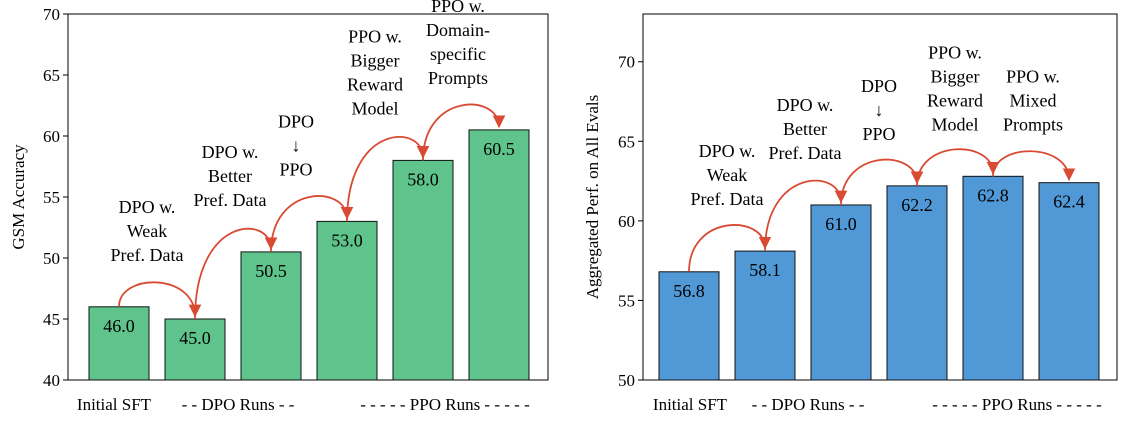 This screenshot has height=422, width=1134. Describe the element at coordinates (51, 319) in the screenshot. I see `y-tick-label: 45` at that location.